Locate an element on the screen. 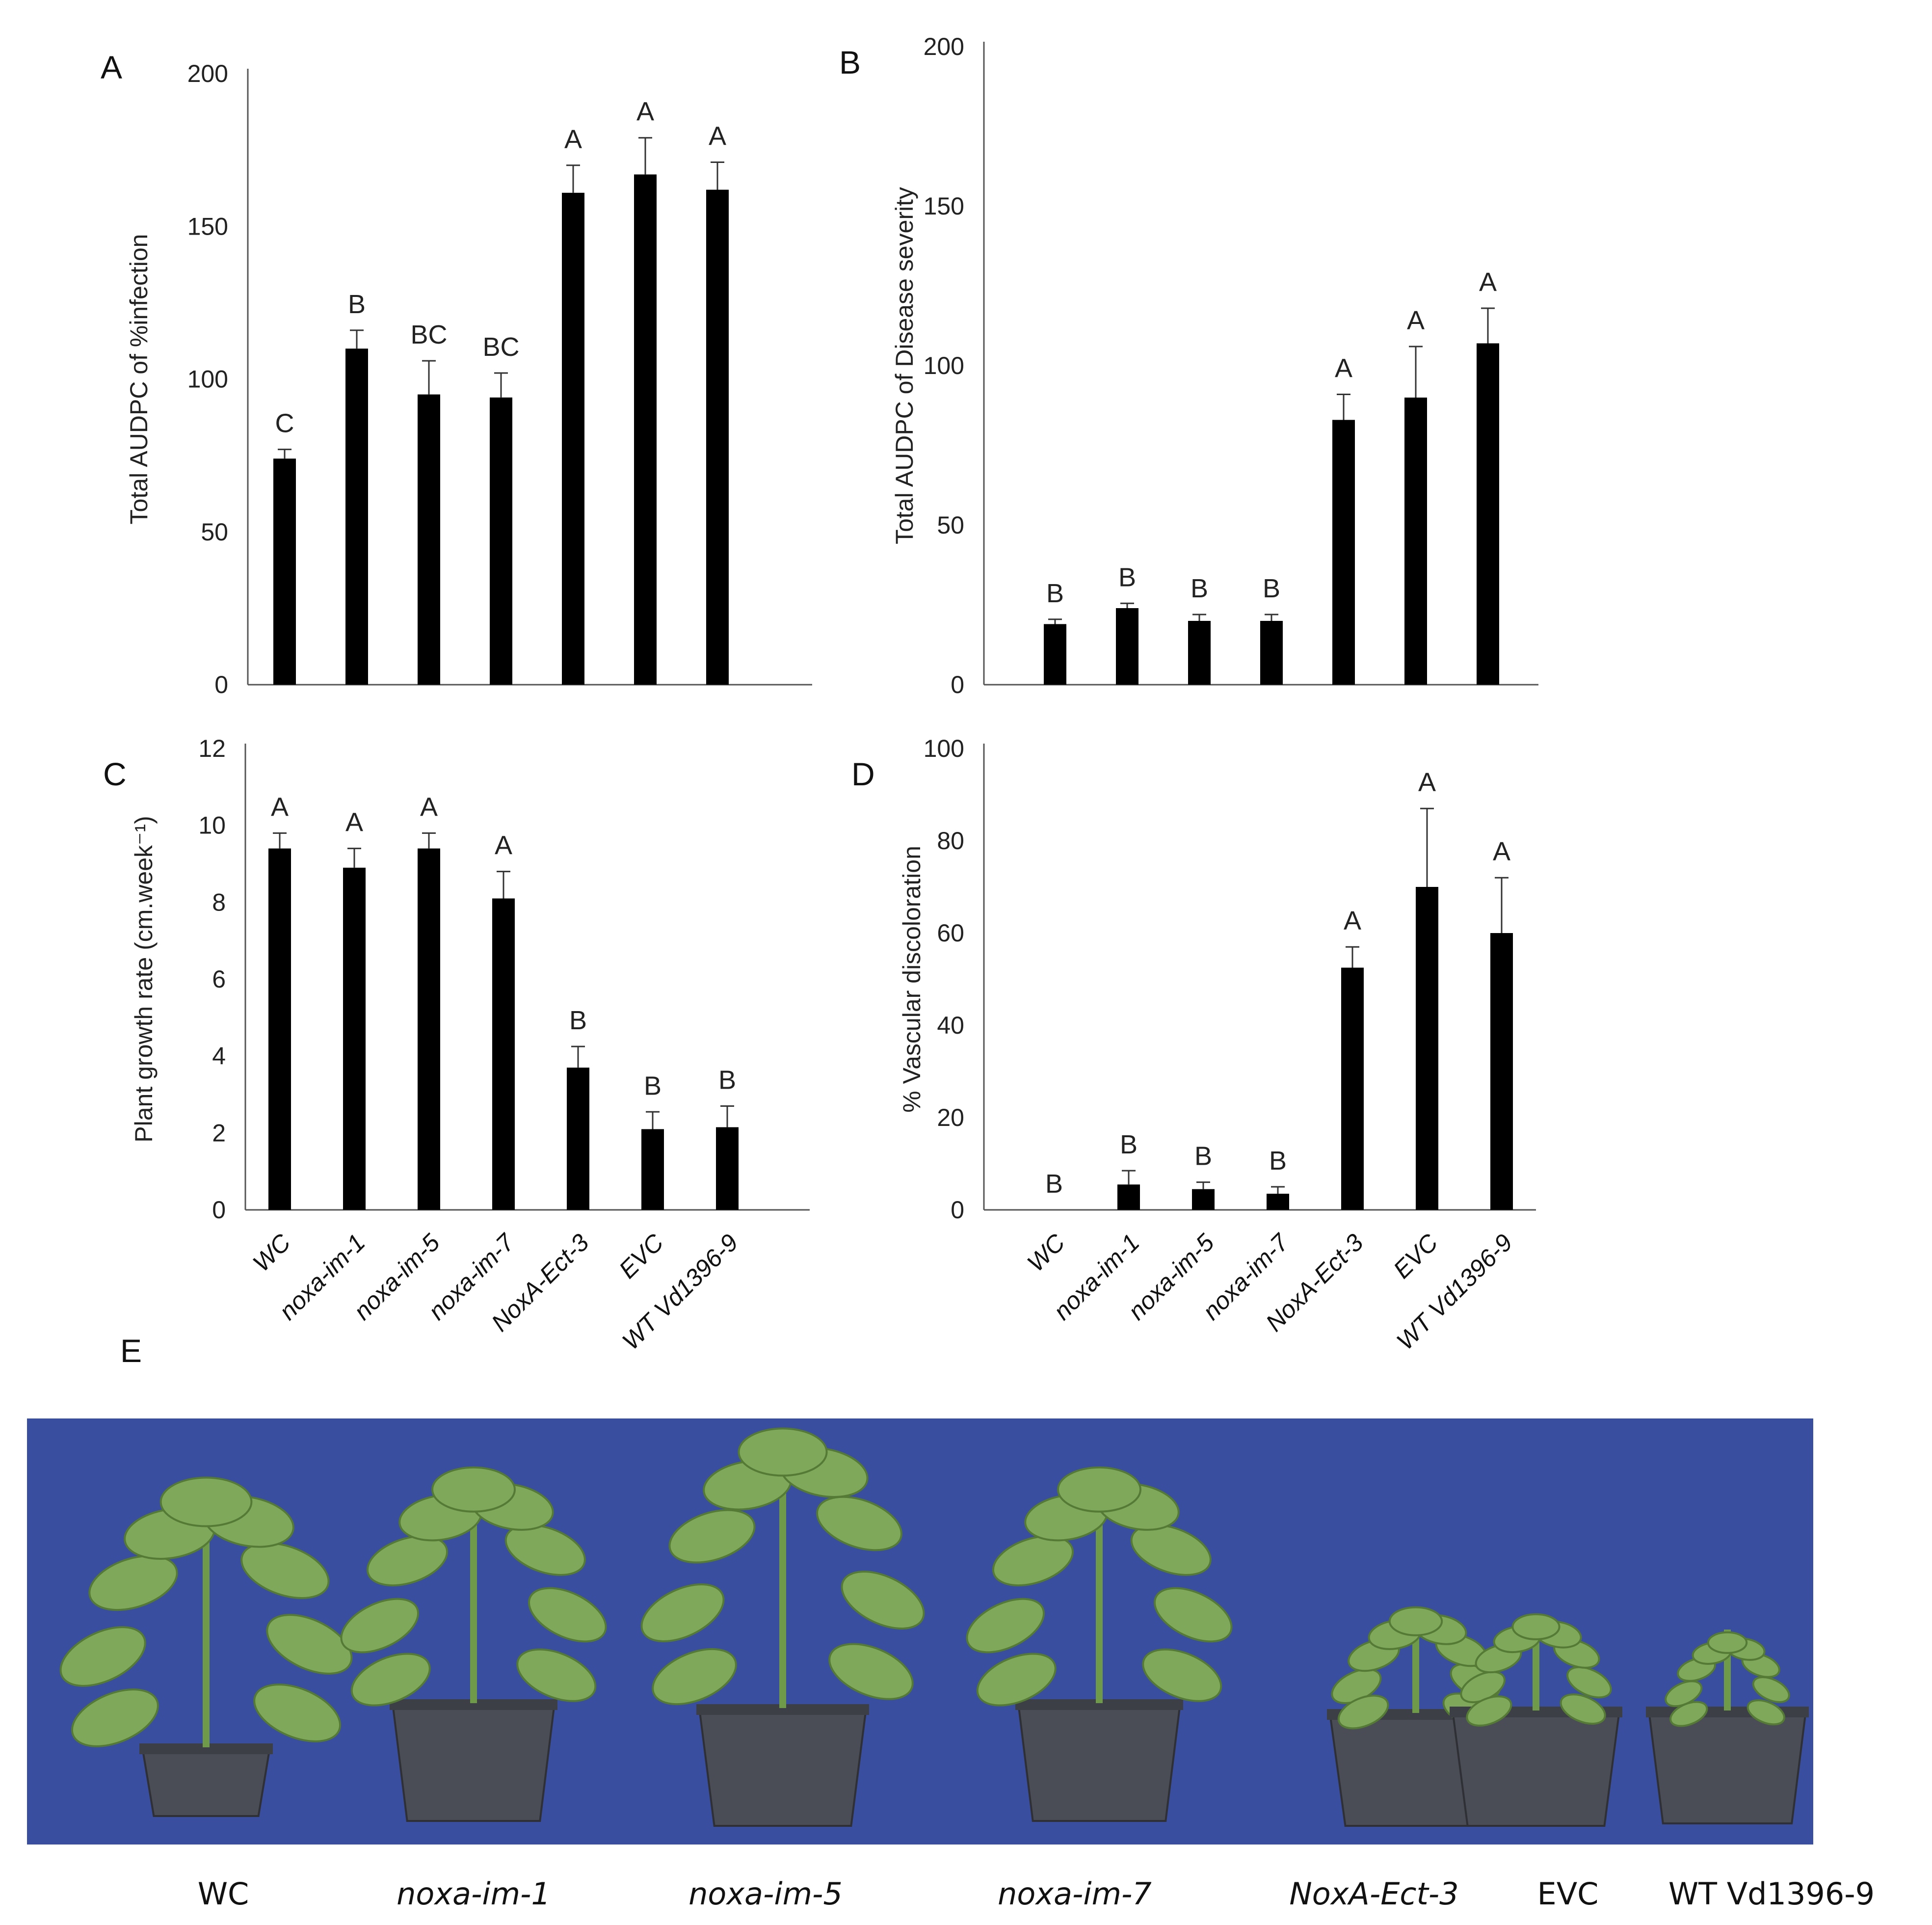 Image resolution: width=1932 pixels, height=1925 pixels. chart-b-y-tick-label: 150 is located at coordinates (944, 206).